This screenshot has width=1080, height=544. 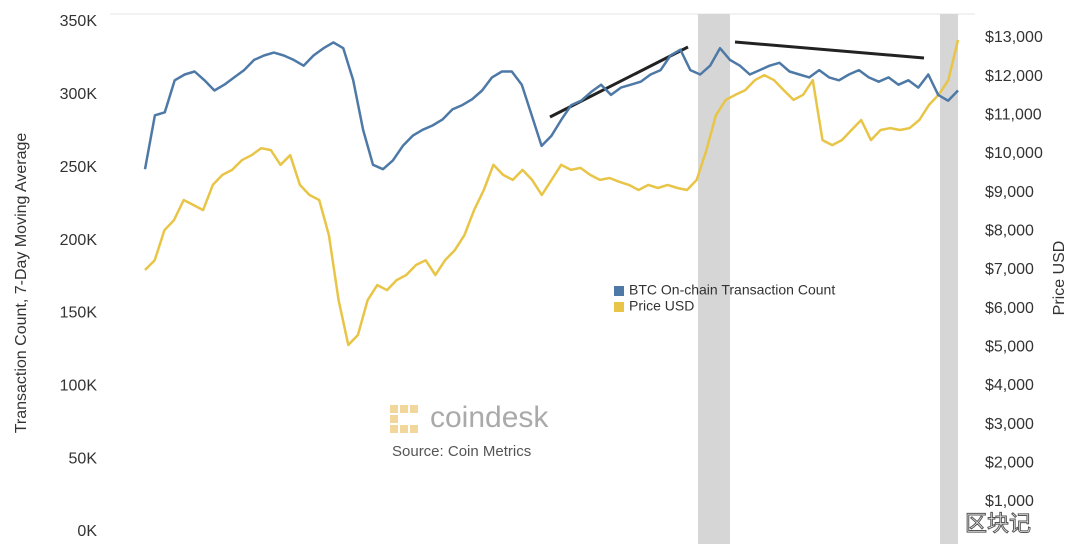 I want to click on trend-line, so click(x=829, y=50).